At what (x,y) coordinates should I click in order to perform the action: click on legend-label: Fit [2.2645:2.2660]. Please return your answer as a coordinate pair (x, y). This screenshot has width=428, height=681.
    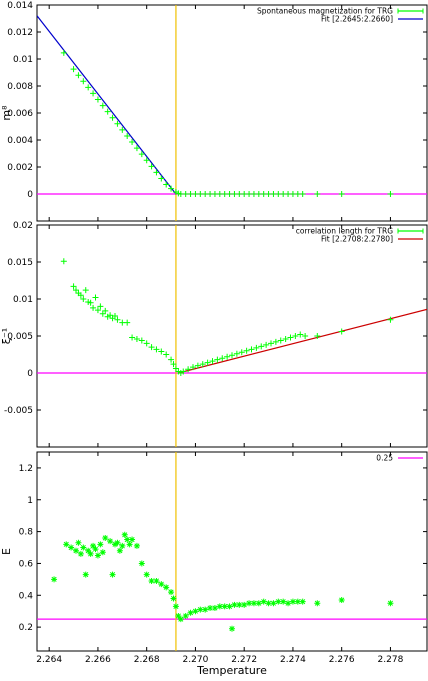
    Looking at the image, I should click on (357, 19).